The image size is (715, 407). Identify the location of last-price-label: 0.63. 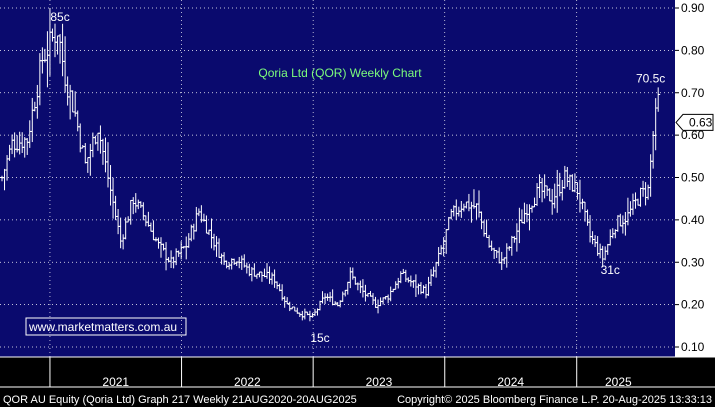
(701, 122).